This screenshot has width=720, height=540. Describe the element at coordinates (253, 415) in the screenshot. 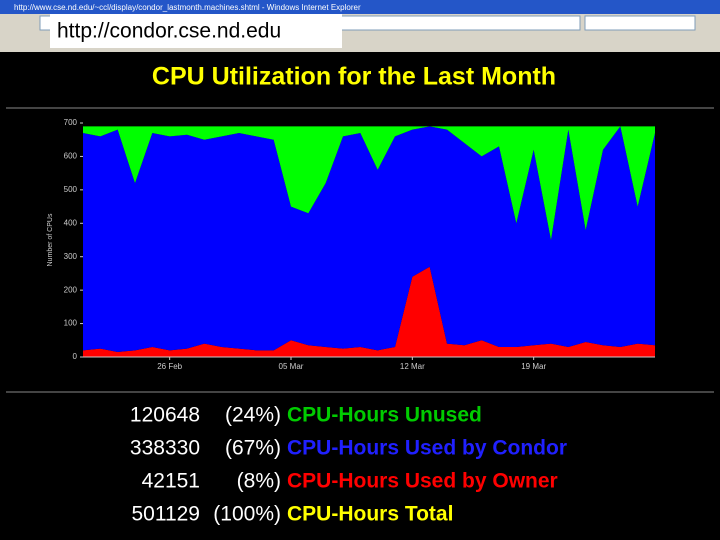

I see `summary-percent: (24%)` at that location.